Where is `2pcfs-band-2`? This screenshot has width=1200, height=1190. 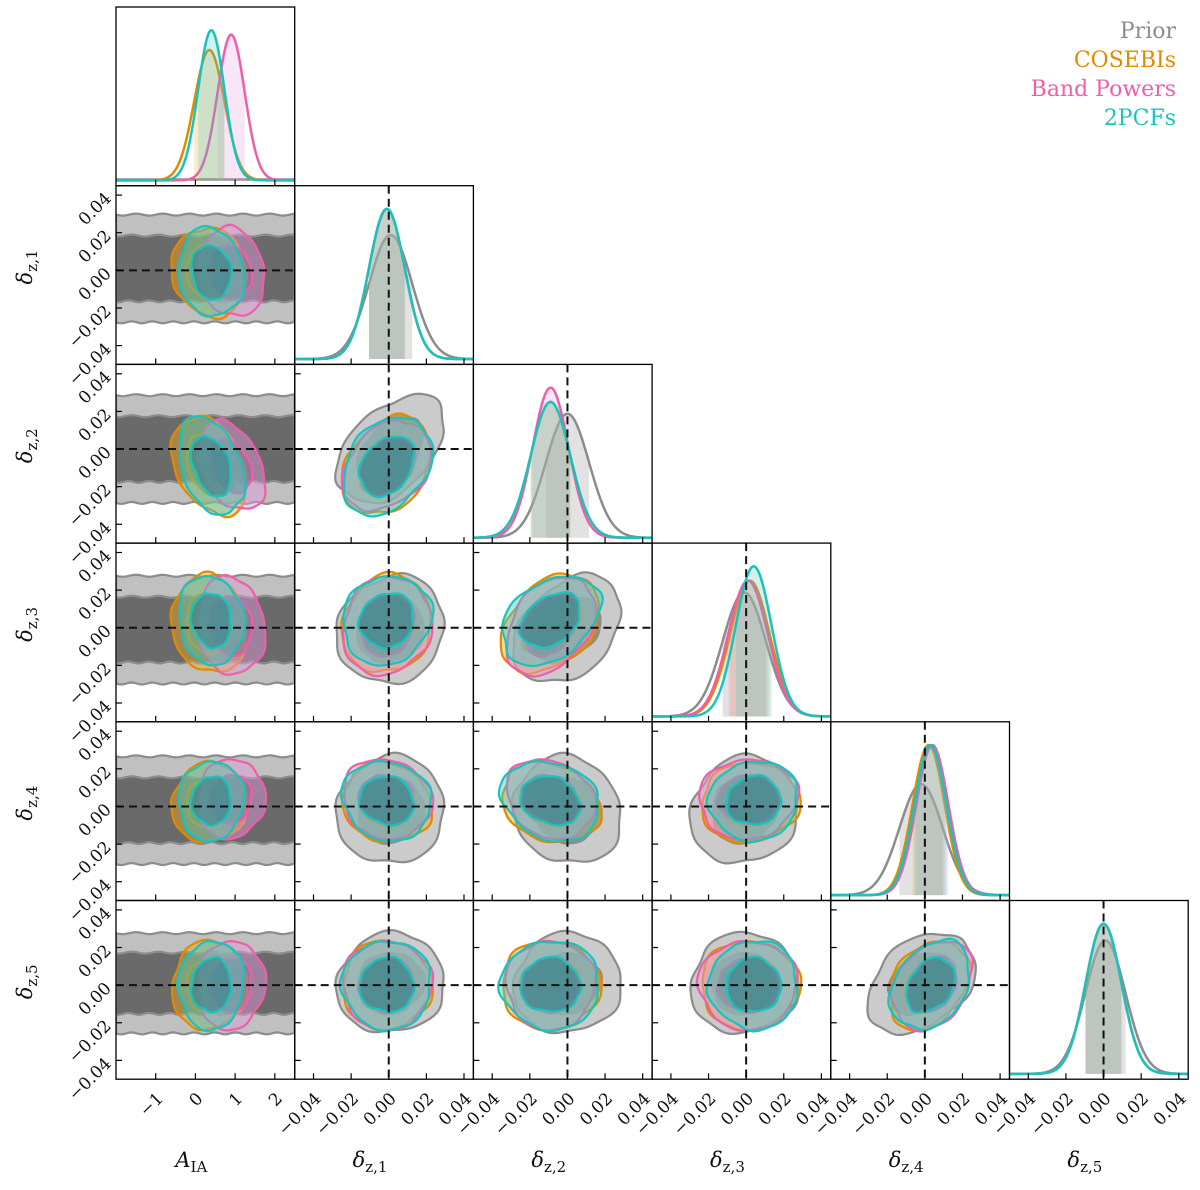 2pcfs-band-2 is located at coordinates (550, 469).